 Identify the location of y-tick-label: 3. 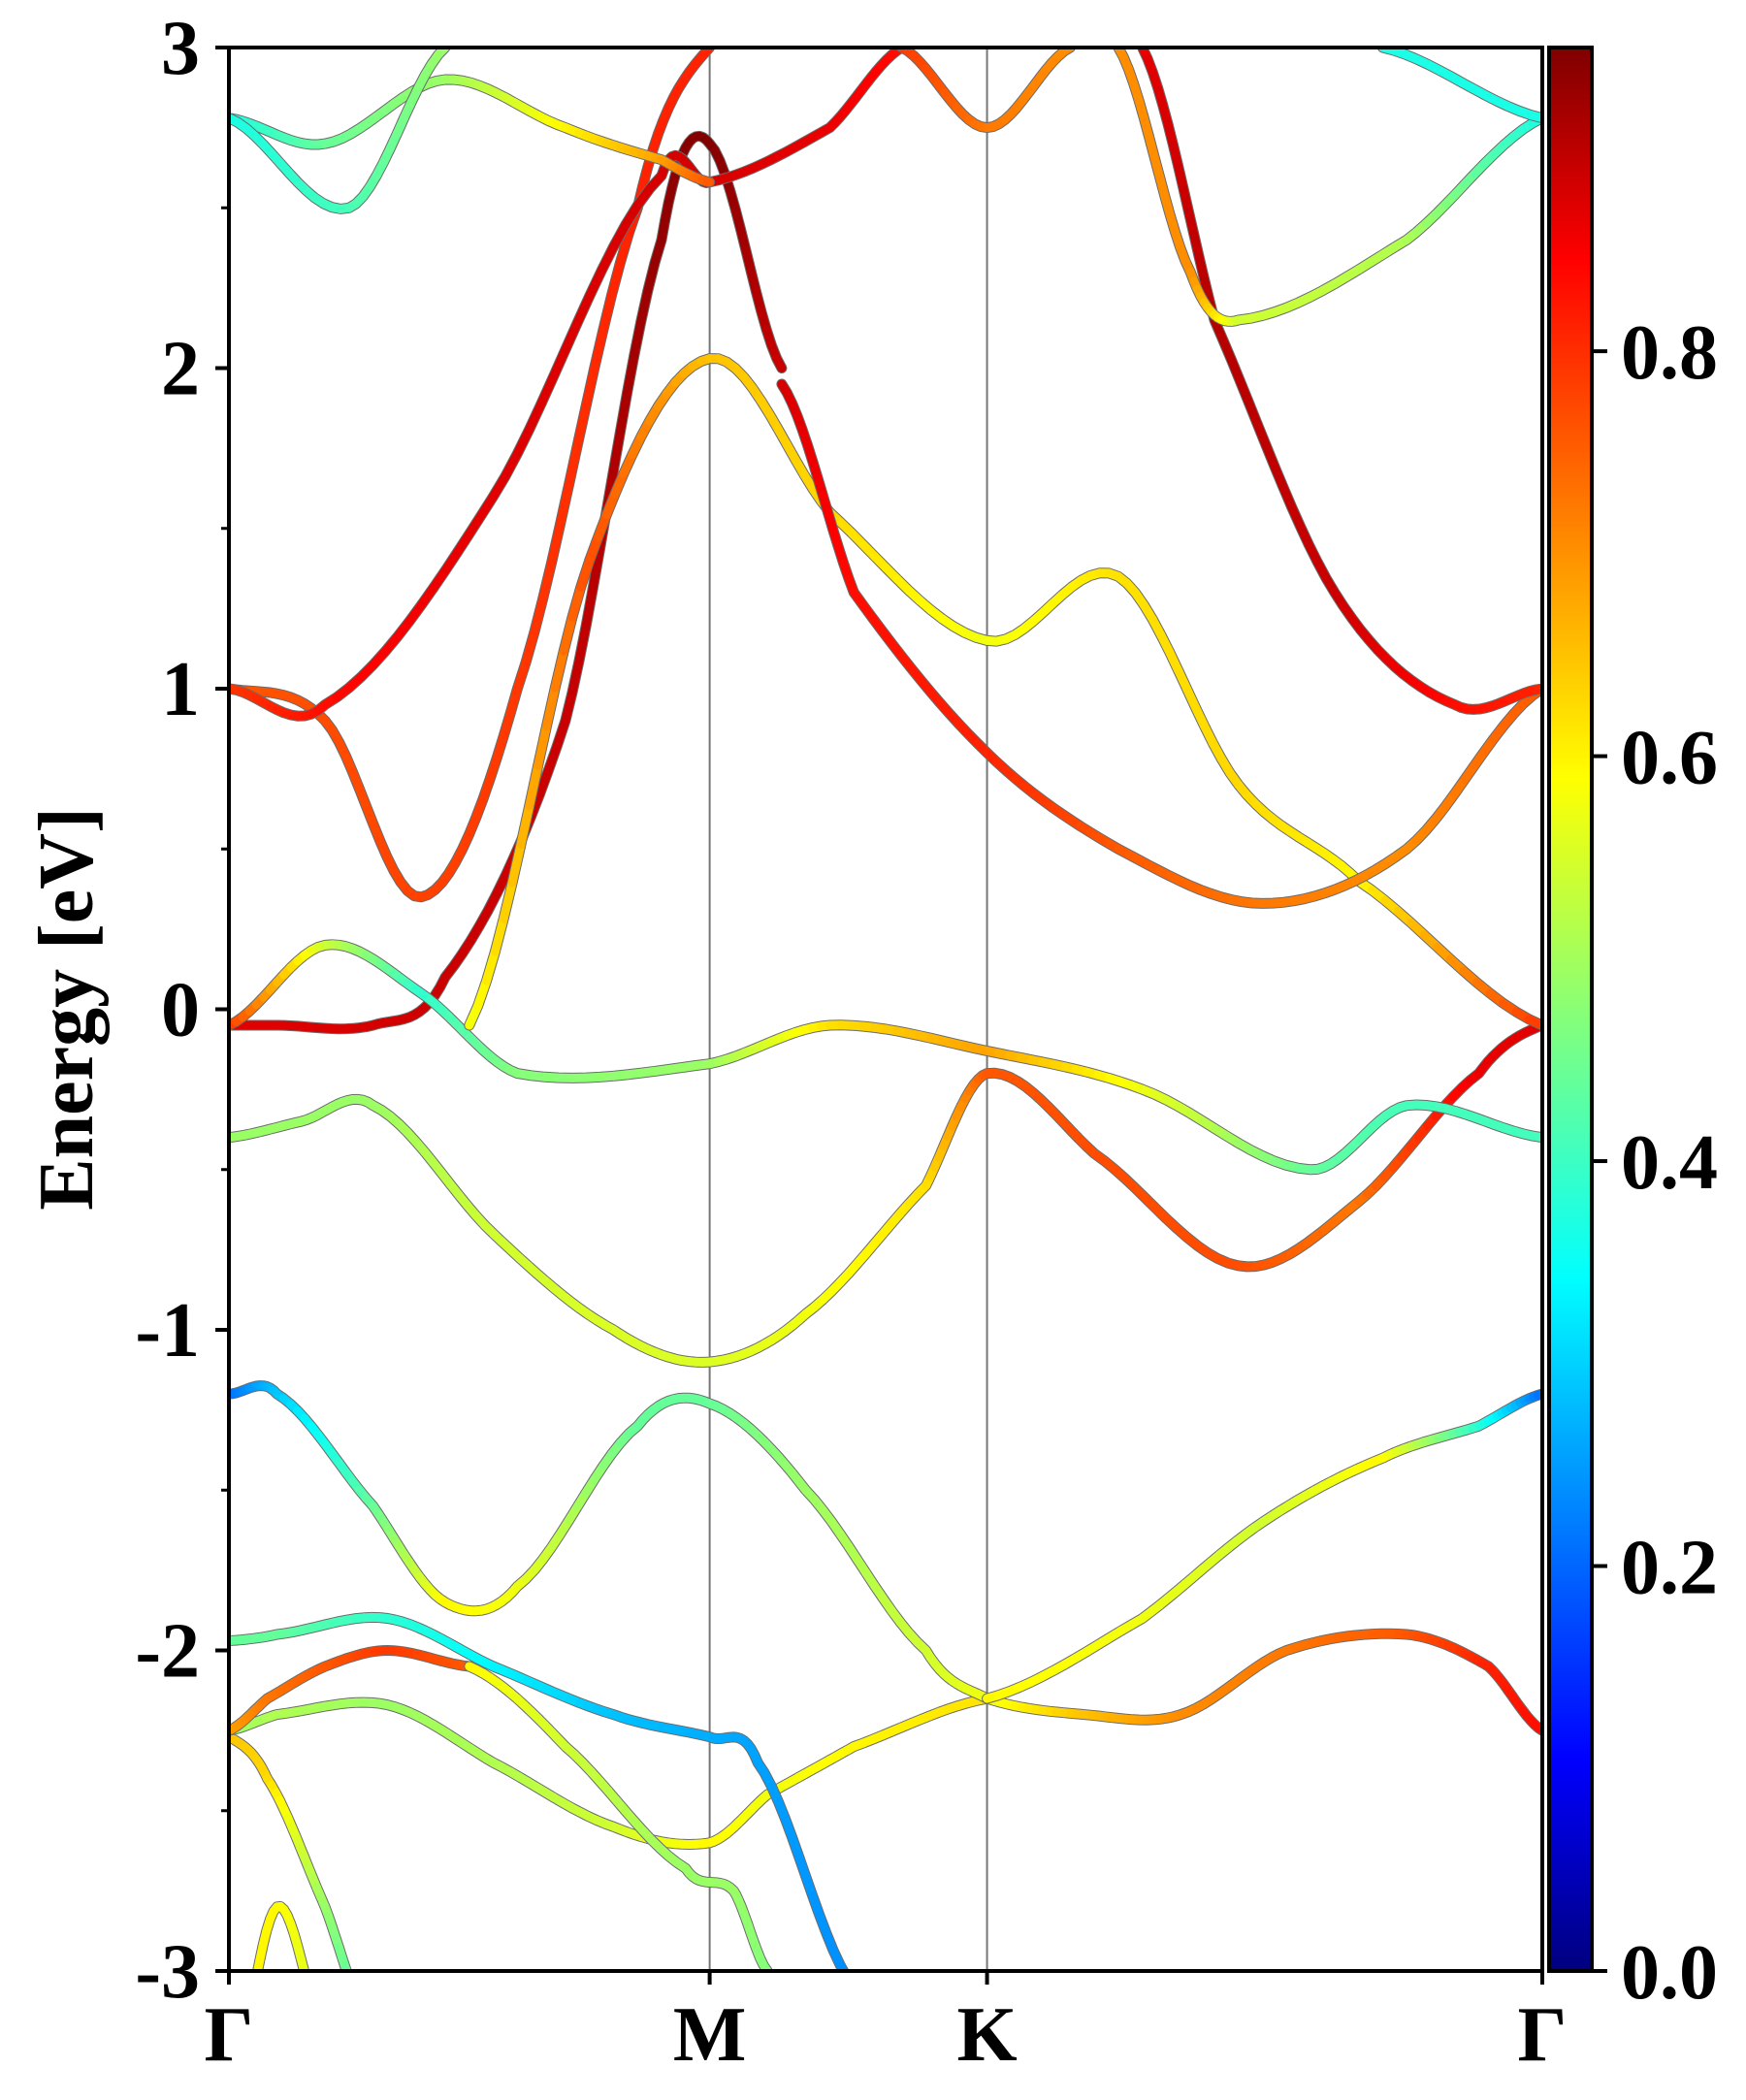
(180, 48).